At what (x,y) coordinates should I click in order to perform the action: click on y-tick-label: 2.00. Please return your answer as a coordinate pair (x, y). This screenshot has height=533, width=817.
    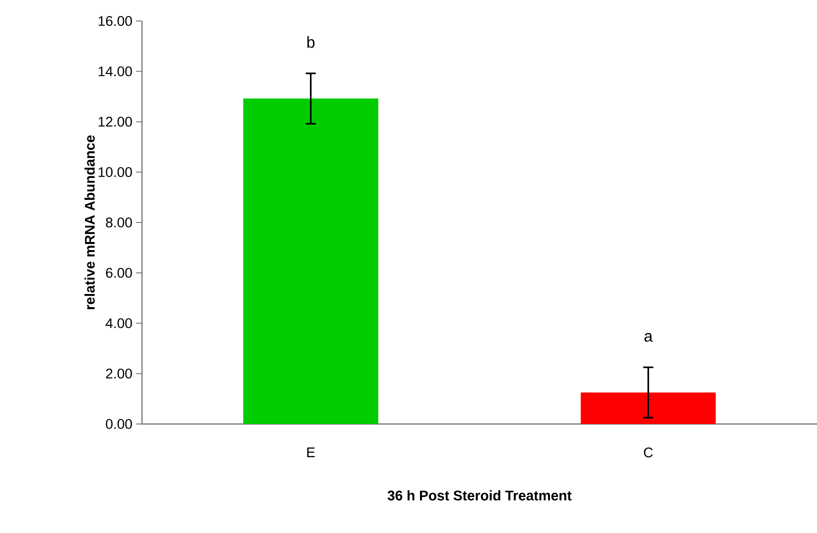
    Looking at the image, I should click on (119, 373).